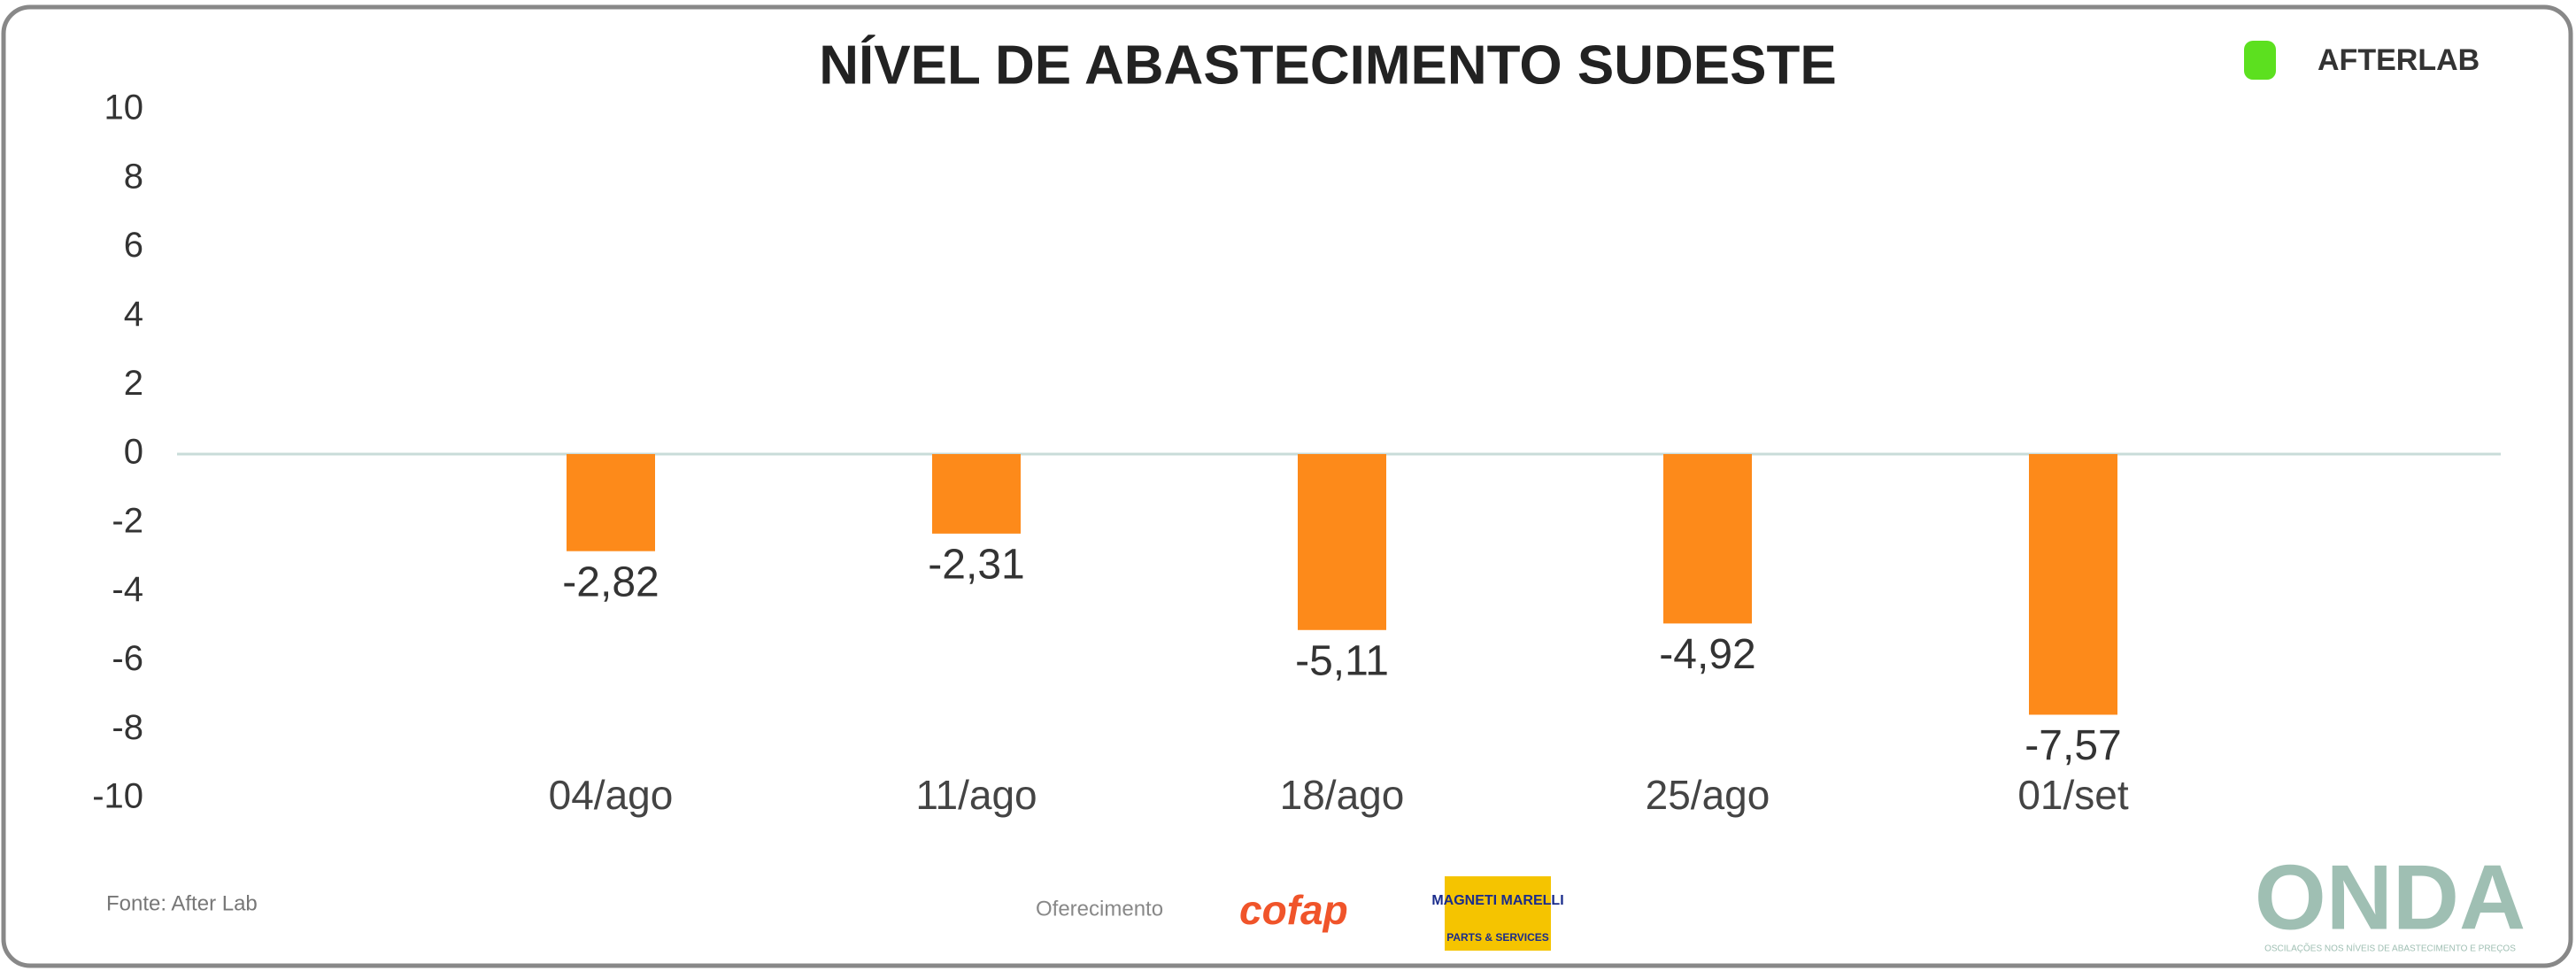  Describe the element at coordinates (133, 176) in the screenshot. I see `y-tick-label: 8` at that location.